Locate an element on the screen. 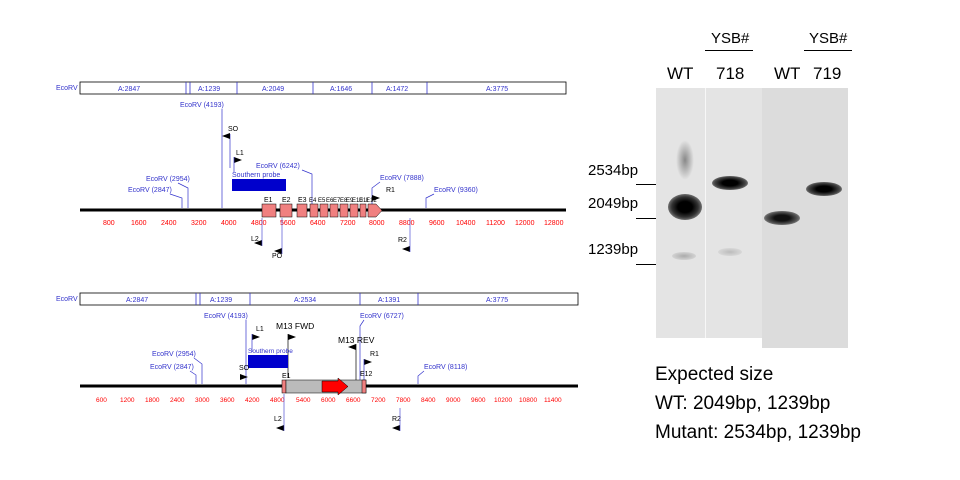 The image size is (960, 480). band-wt2-2049 is located at coordinates (782, 218).